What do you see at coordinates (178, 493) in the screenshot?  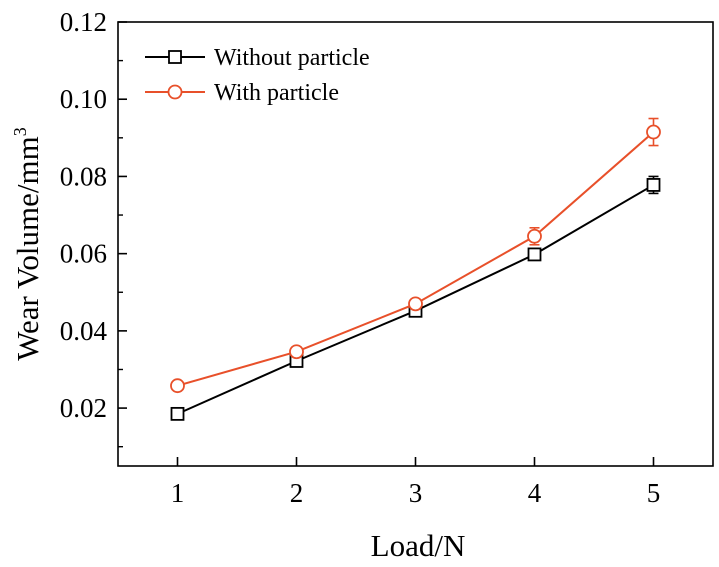 I see `x-tick-label: 1` at bounding box center [178, 493].